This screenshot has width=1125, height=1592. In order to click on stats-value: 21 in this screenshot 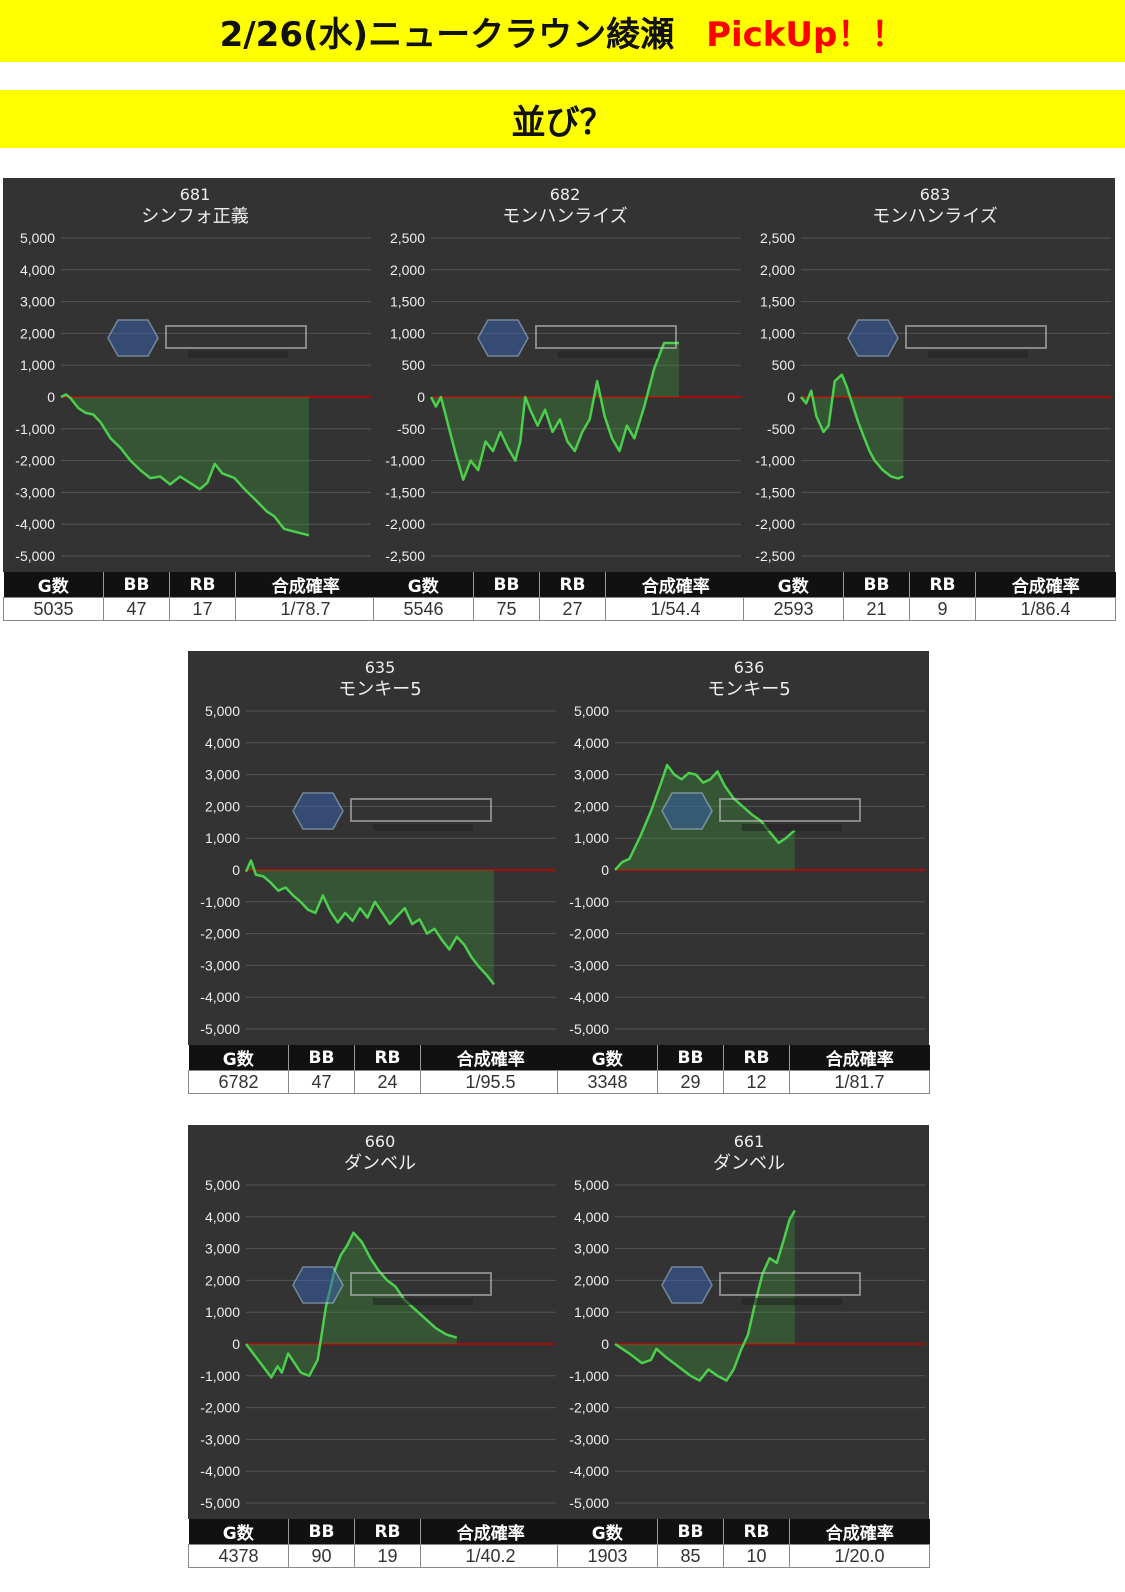, I will do `click(876, 609)`.